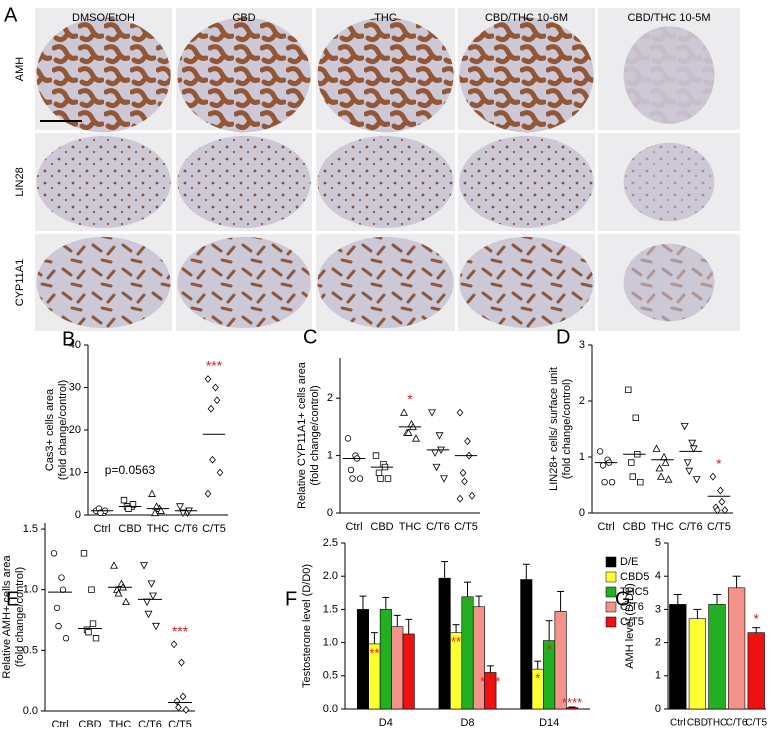 The height and width of the screenshot is (732, 777). I want to click on significance: ***, so click(180, 631).